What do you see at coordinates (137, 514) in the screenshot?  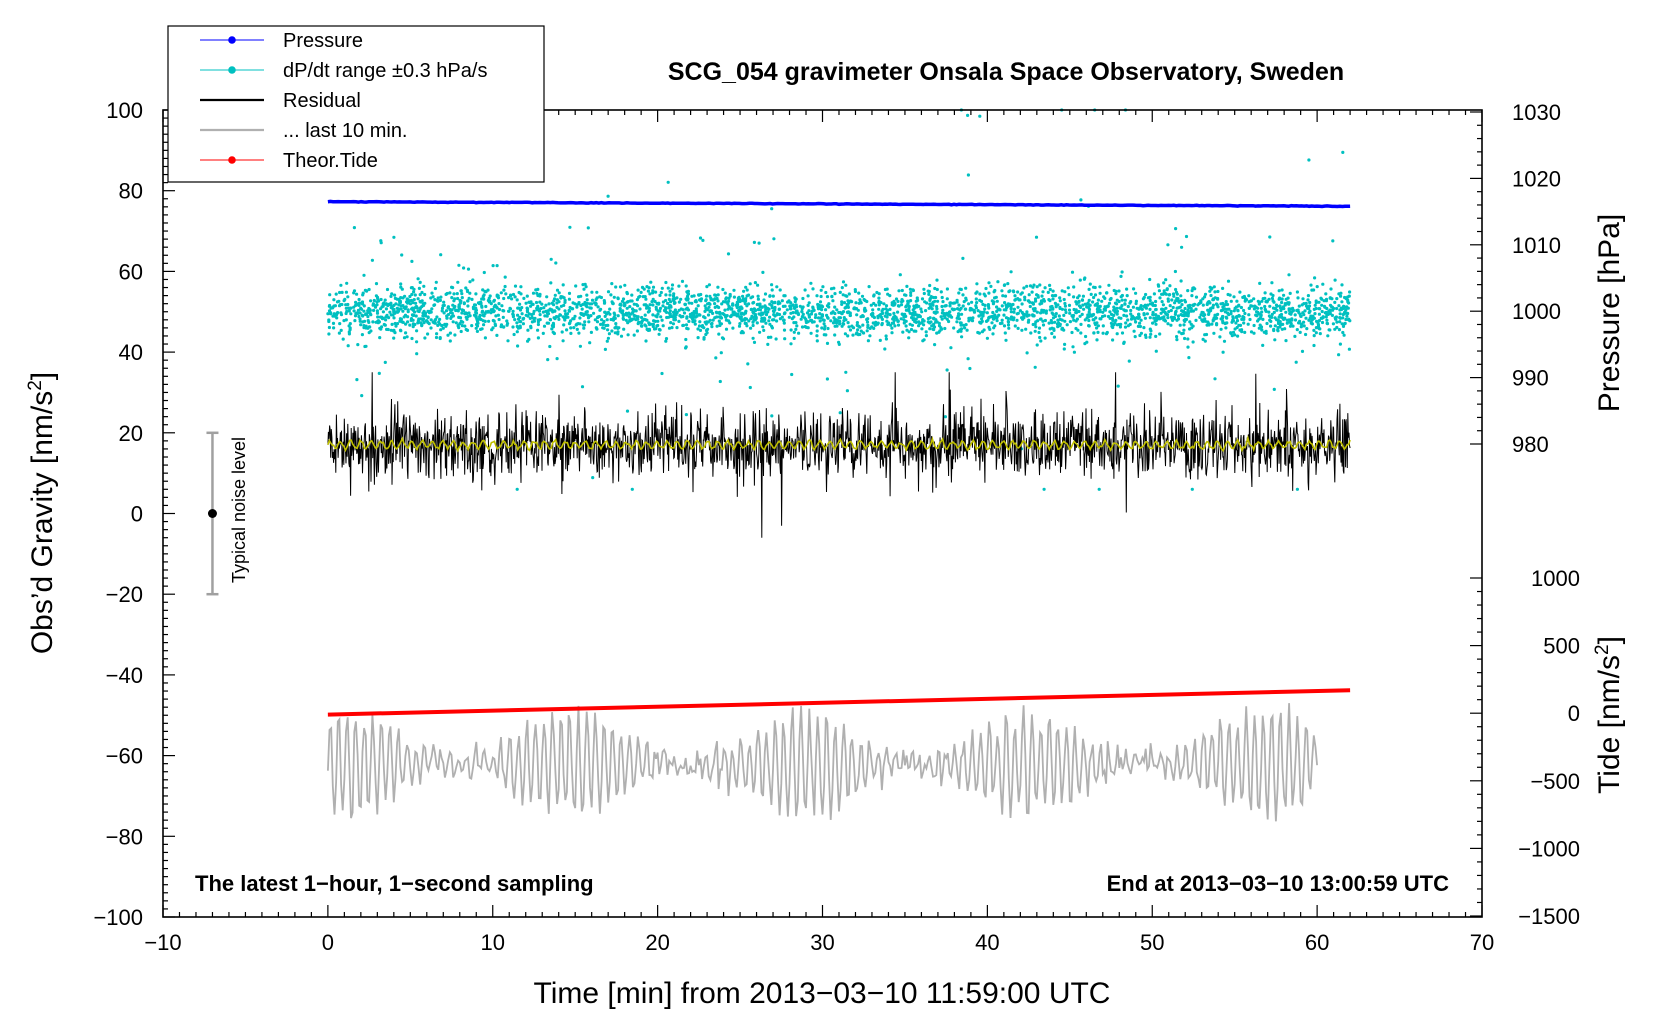 I see `y-left-tick-label: 0` at bounding box center [137, 514].